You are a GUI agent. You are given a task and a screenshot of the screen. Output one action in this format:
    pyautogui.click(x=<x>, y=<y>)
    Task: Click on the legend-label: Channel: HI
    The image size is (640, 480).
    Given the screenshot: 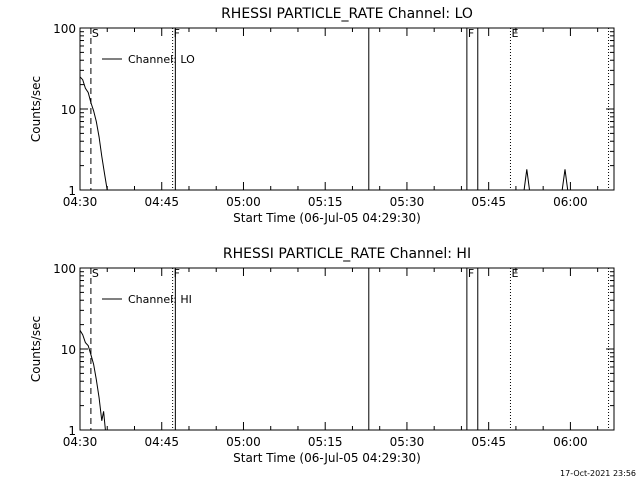 What is the action you would take?
    pyautogui.click(x=160, y=299)
    